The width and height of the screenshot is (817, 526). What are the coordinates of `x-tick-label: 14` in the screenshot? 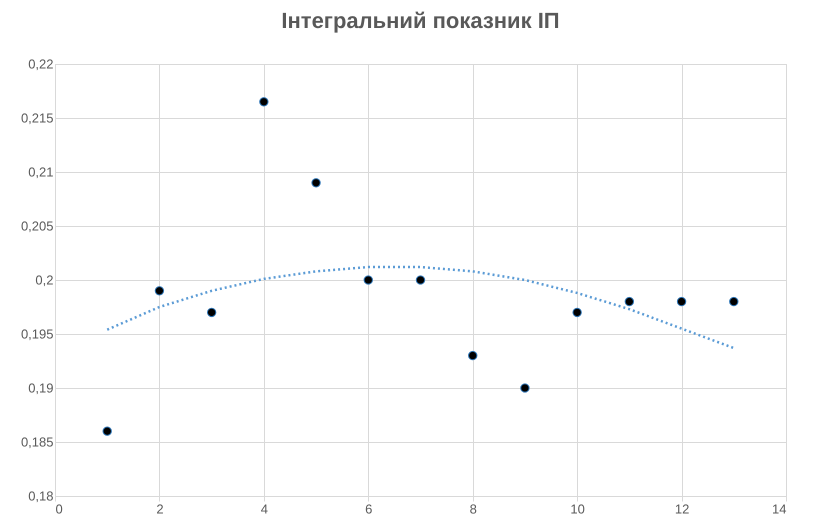 It's located at (779, 509).